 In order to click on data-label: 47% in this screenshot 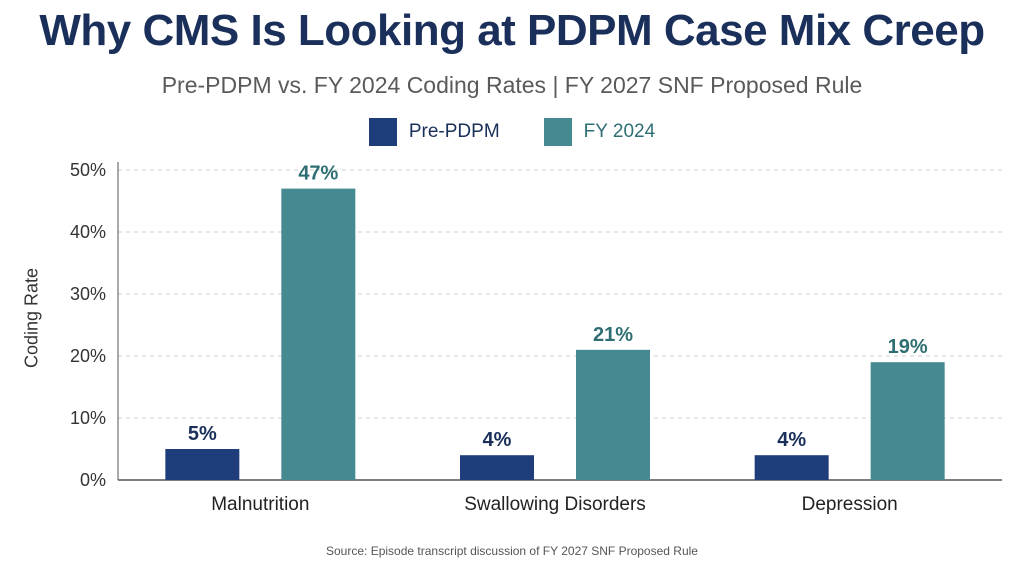, I will do `click(318, 174)`.